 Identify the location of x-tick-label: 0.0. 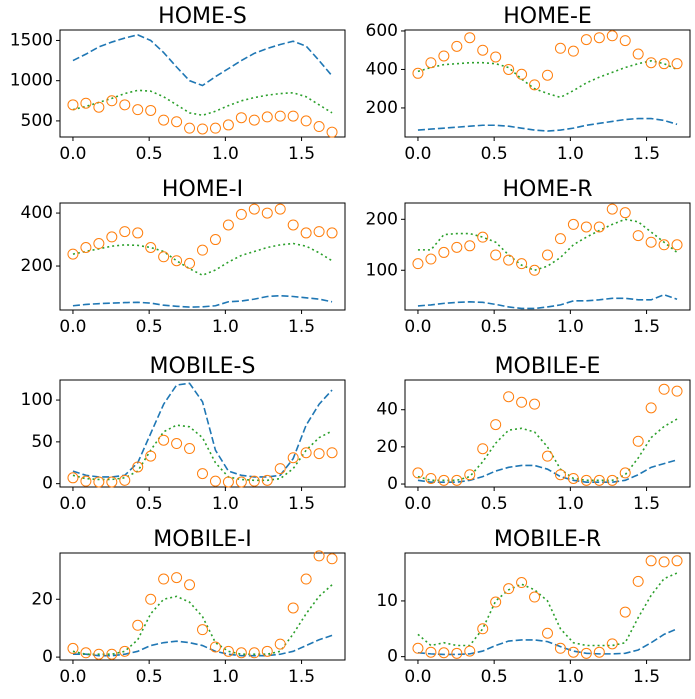
(417, 154).